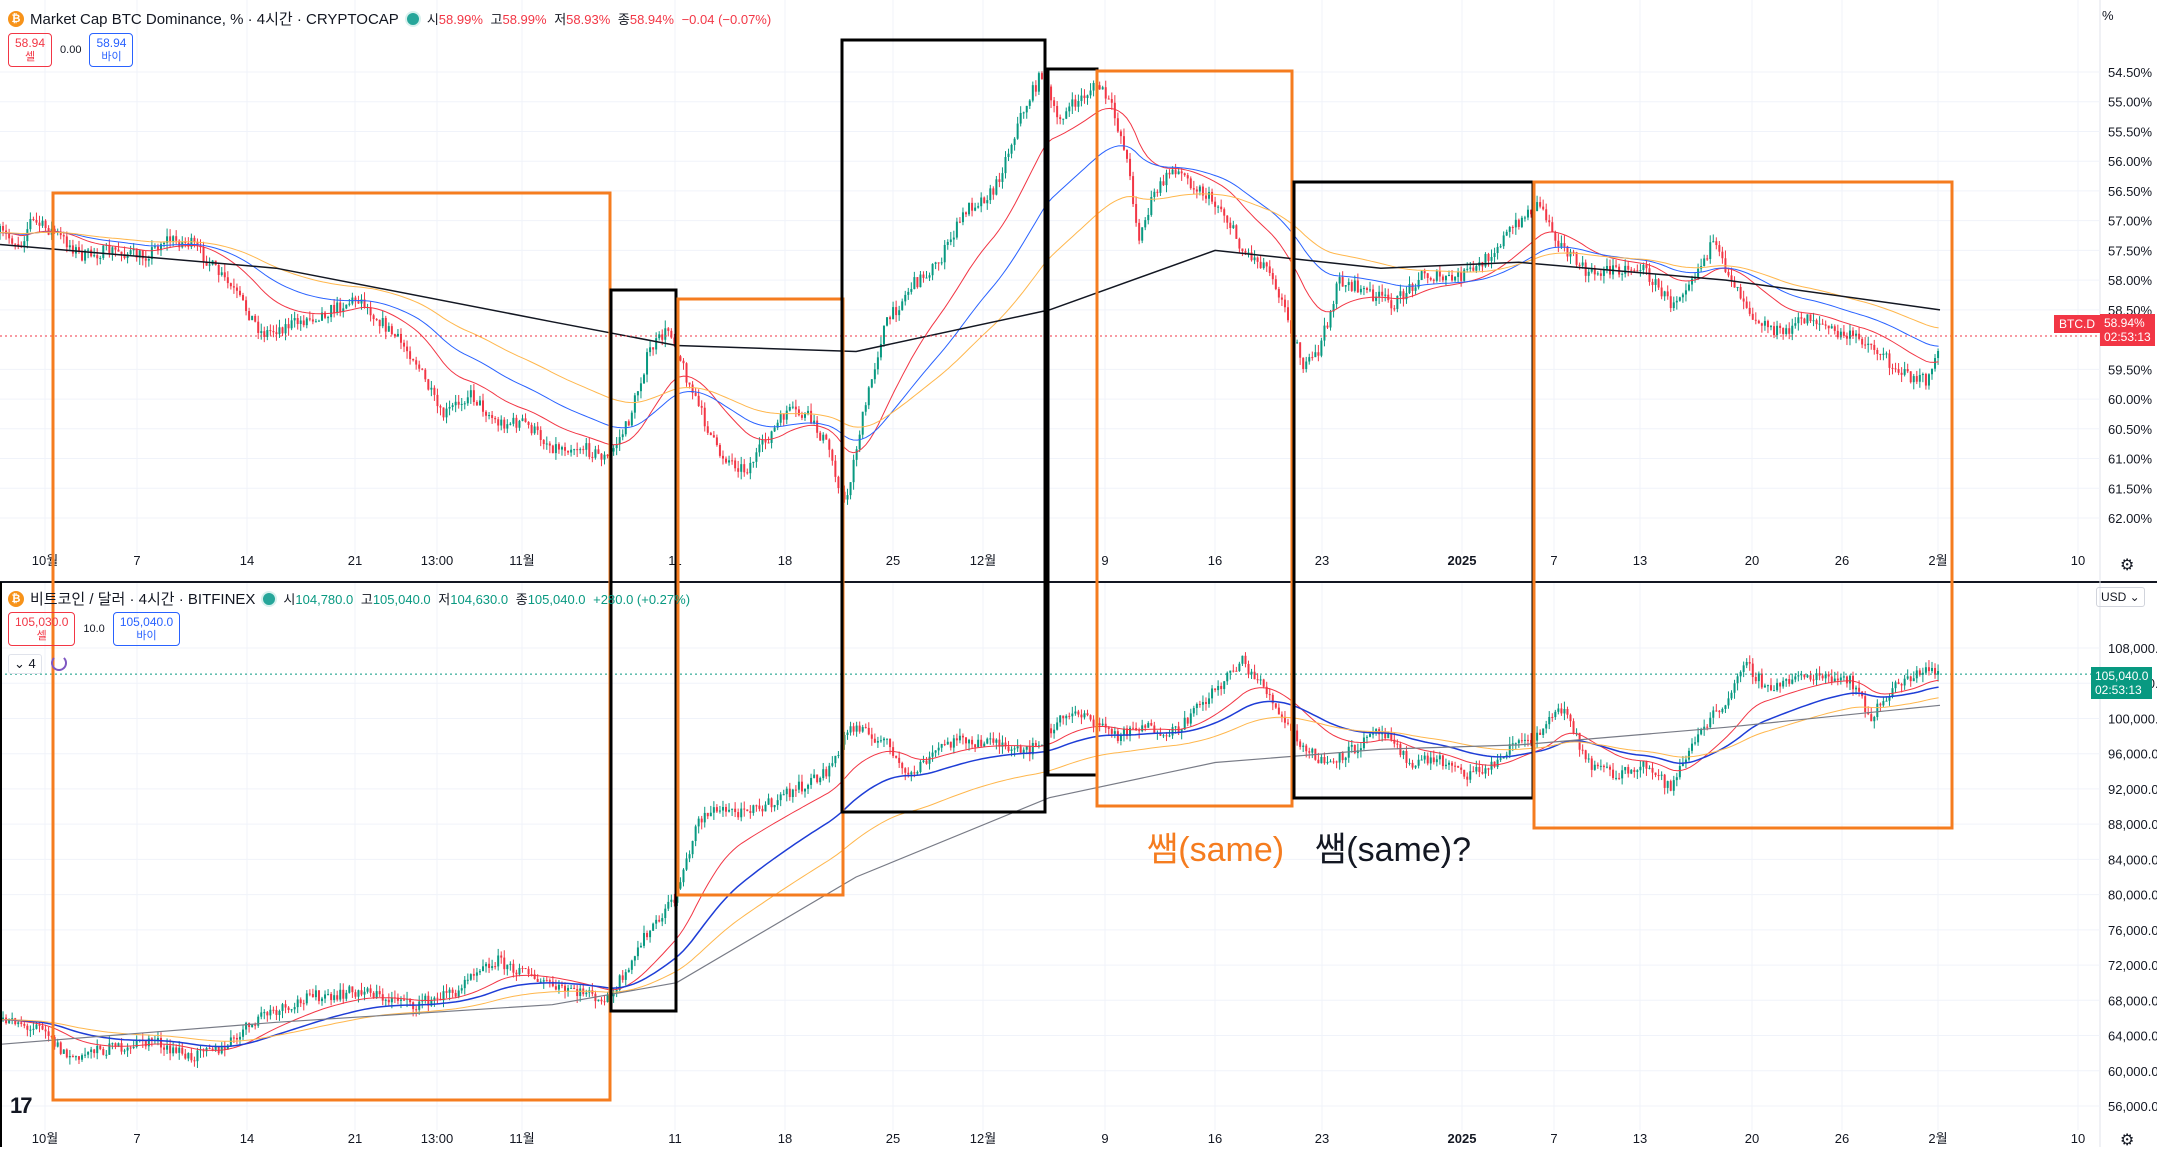  Describe the element at coordinates (146, 629) in the screenshot. I see `bottom-buy-button: 105,040.0 바이` at that location.